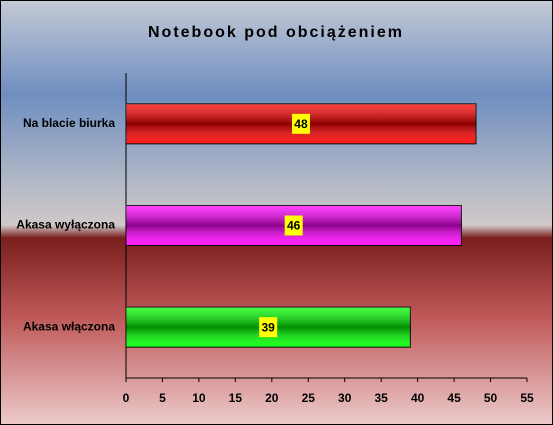 The image size is (553, 425). Describe the element at coordinates (69, 326) in the screenshot. I see `y-tick-label: Akasa włączona` at that location.